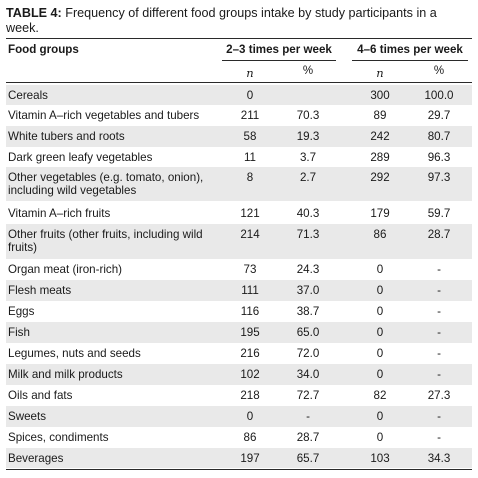 This screenshot has height=478, width=478. Describe the element at coordinates (308, 374) in the screenshot. I see `percent-2-3: 34.0` at that location.